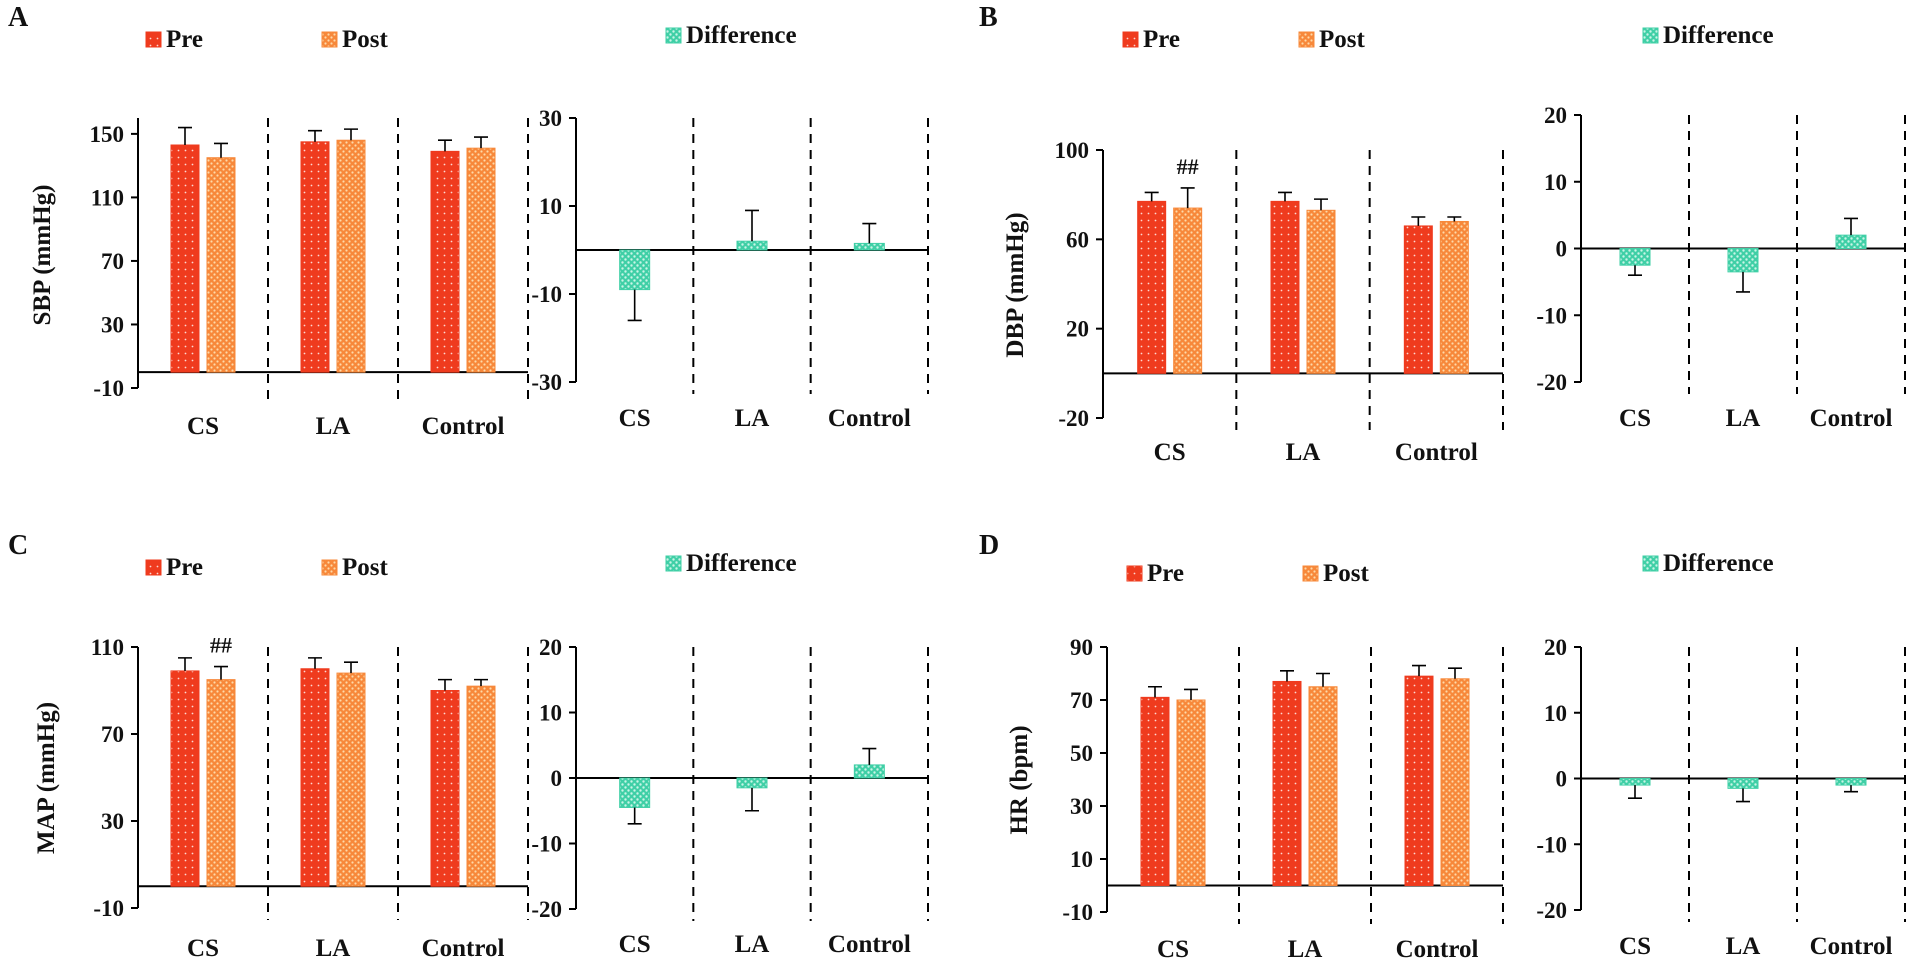  I want to click on panel-b-right-y-tick-label: 10, so click(1555, 182).